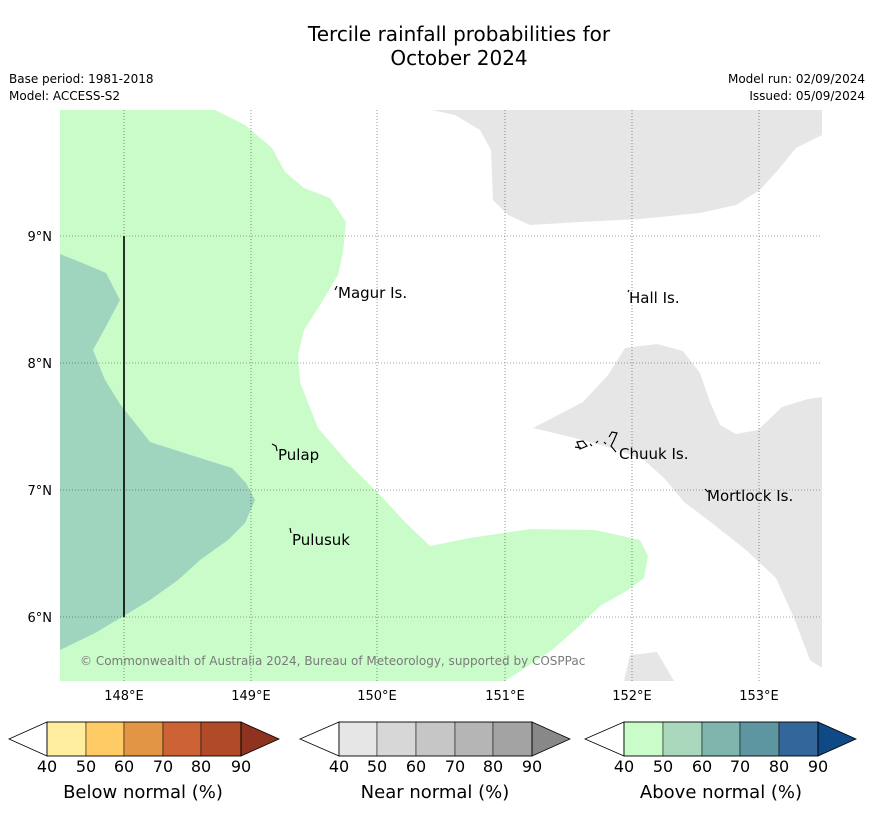 This screenshot has width=873, height=816. I want to click on label-pulusuk: Pulusuk, so click(321, 540).